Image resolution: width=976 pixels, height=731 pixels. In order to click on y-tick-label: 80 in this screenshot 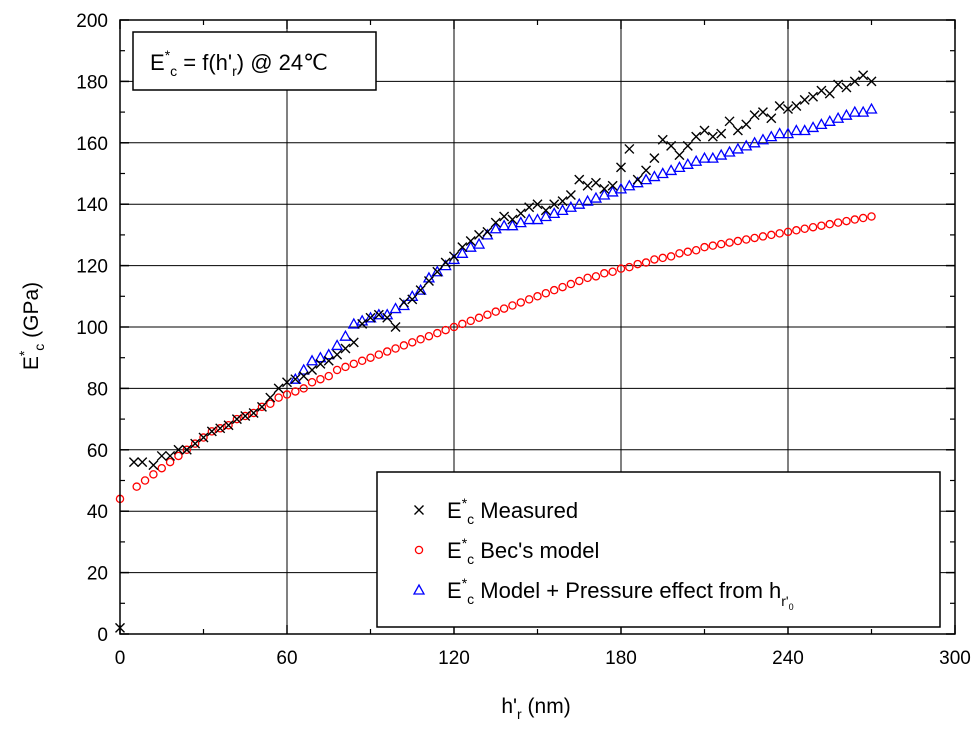, I will do `click(97, 389)`.